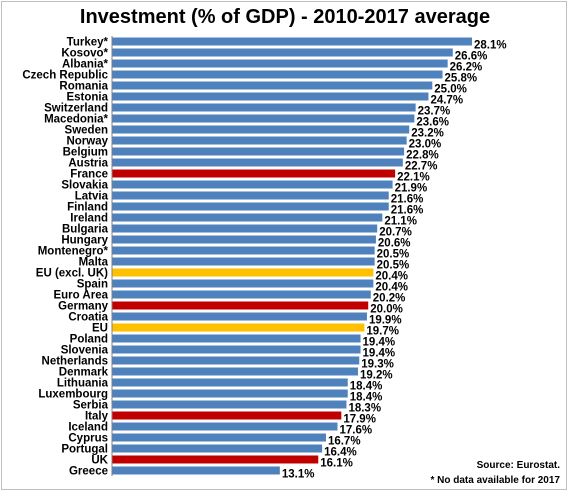  I want to click on category-label: Estonia, so click(87, 98).